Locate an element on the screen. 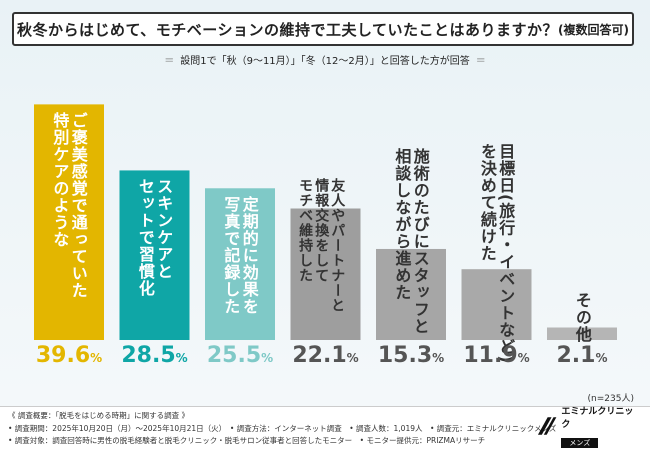  footer-survey-title: 《 調査概要：「脱毛をはじめる時期」に関する調査 》 is located at coordinates (99, 415).